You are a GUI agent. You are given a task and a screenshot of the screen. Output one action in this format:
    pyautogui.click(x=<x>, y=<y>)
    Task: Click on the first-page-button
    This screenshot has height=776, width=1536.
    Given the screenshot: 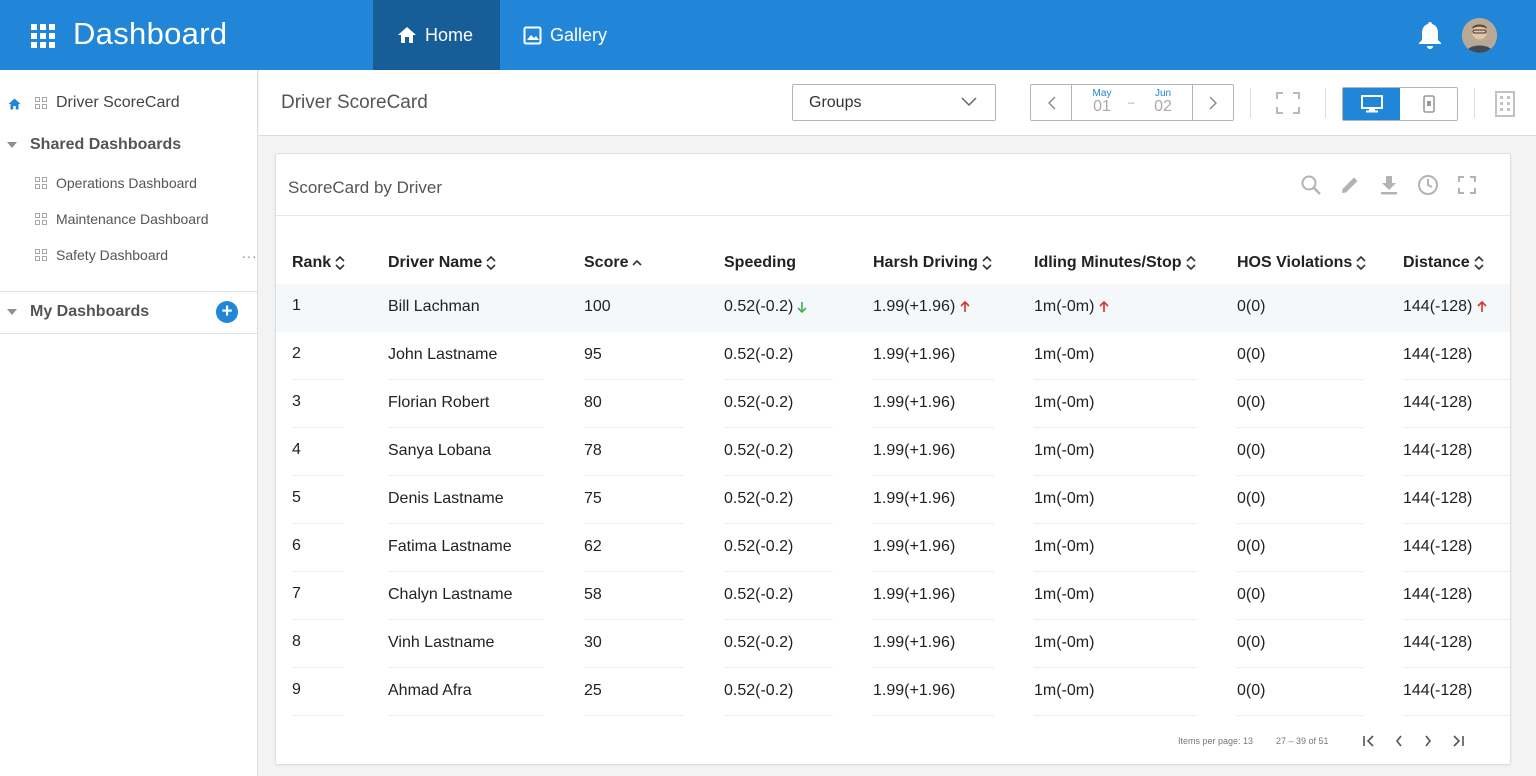 What is the action you would take?
    pyautogui.click(x=1369, y=741)
    